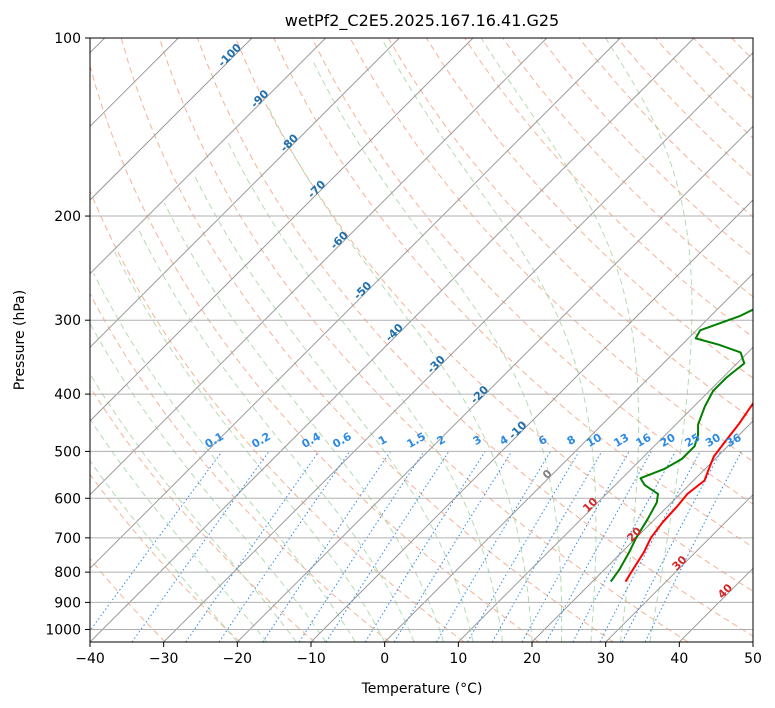 The image size is (775, 708). I want to click on x-axis-label: Temperature (°C), so click(422, 689).